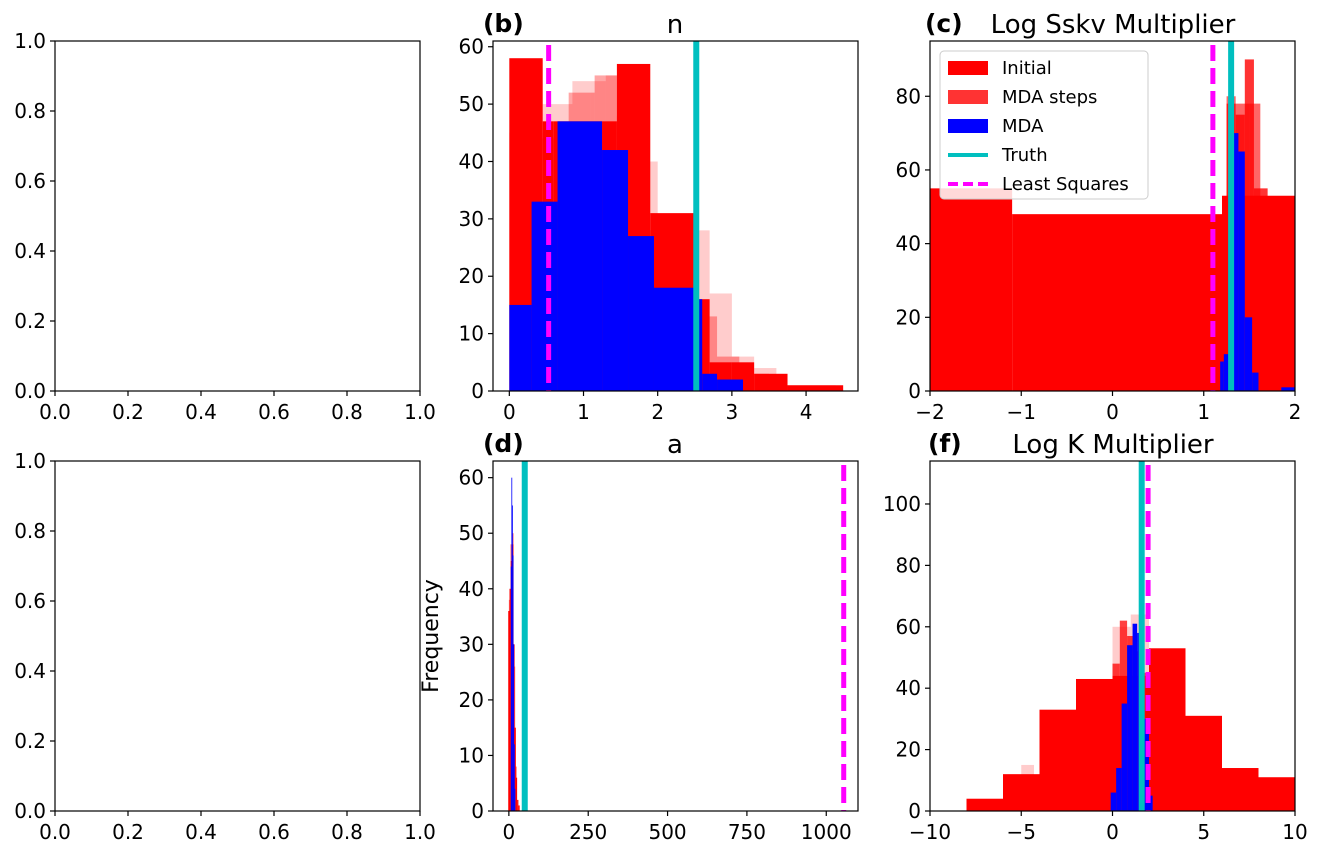 This screenshot has width=1319, height=854. I want to click on legend-entry: Least Squares, so click(1065, 184).